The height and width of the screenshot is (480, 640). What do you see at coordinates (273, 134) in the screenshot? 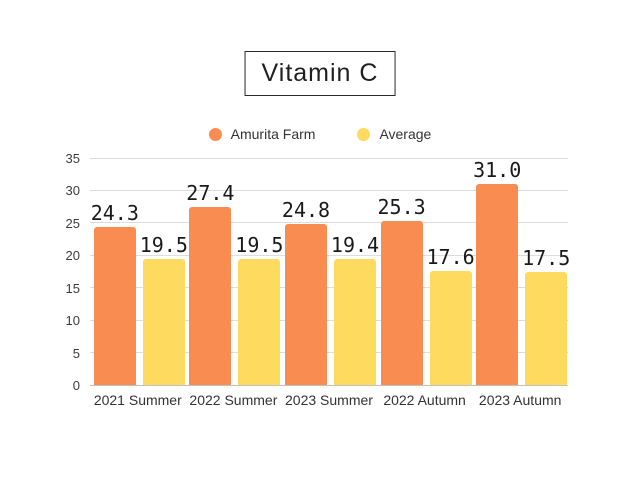
I see `legend-label: Amurita Farm` at bounding box center [273, 134].